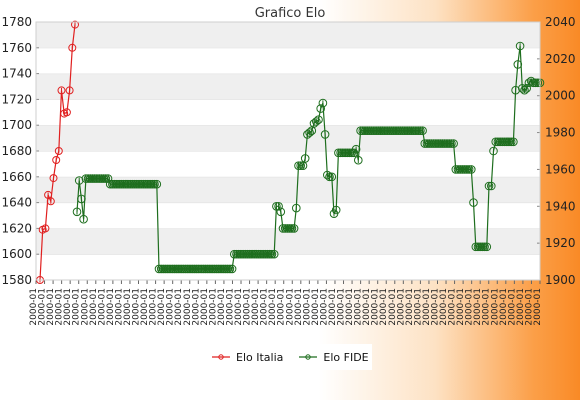 Image resolution: width=580 pixels, height=400 pixels. I want to click on legend-item-elo-italia: Elo Italia, so click(247, 357).